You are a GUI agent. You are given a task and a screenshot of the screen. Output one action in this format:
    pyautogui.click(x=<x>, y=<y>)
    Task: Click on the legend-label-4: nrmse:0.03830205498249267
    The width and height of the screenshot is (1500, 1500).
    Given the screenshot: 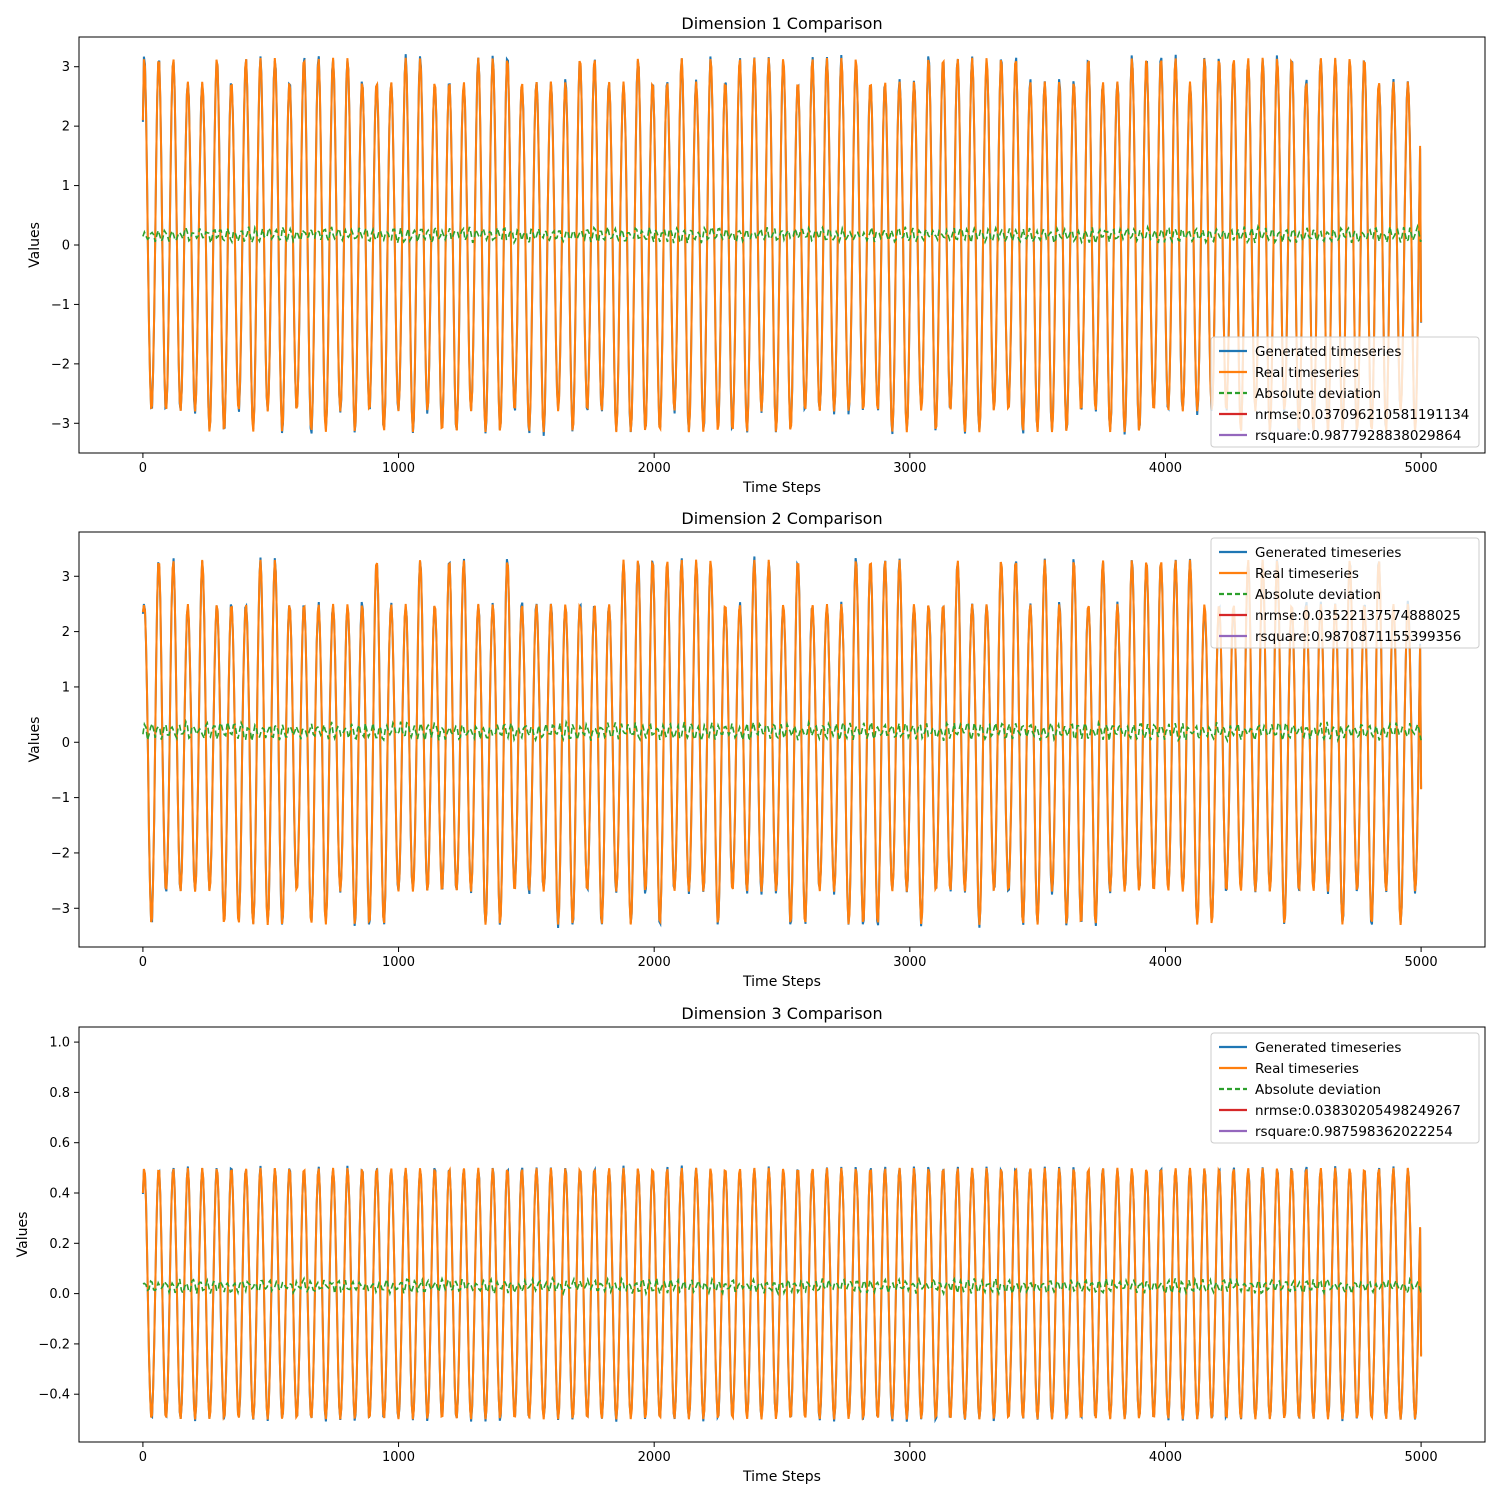 What is the action you would take?
    pyautogui.click(x=1358, y=1111)
    